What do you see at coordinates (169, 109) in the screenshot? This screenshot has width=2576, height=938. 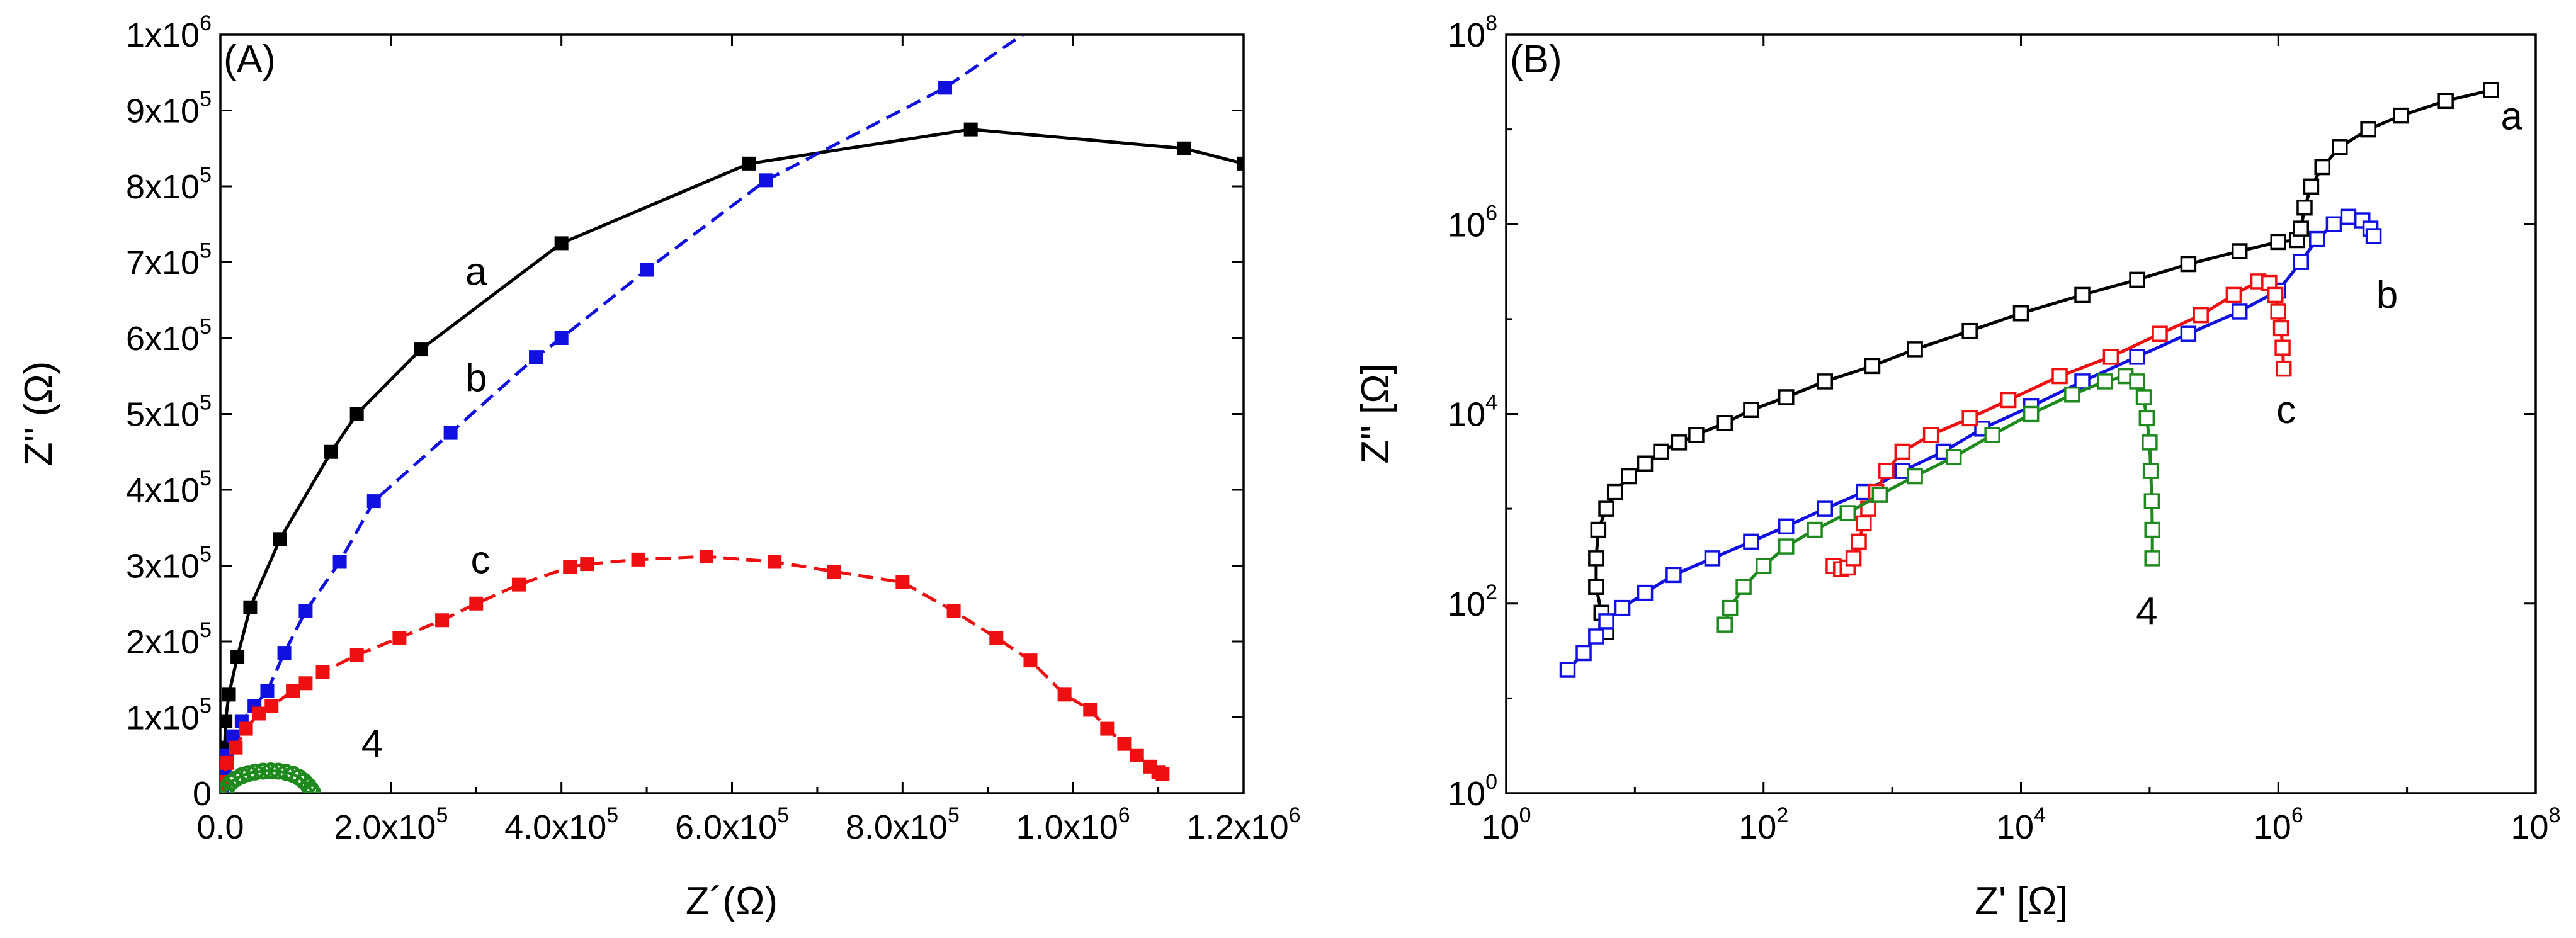 I see `y-tick-label: 9x10⁵` at bounding box center [169, 109].